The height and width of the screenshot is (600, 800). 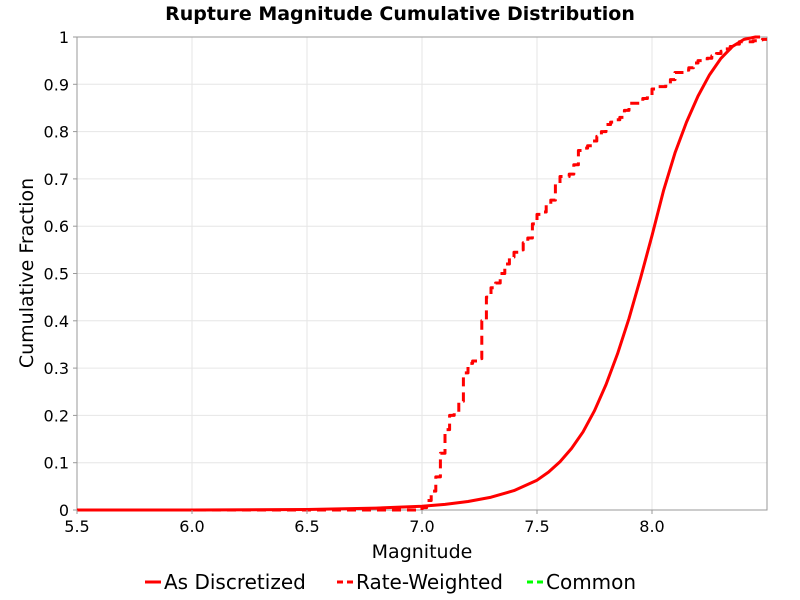 I want to click on y-tick-label: 0.4, so click(x=56, y=321).